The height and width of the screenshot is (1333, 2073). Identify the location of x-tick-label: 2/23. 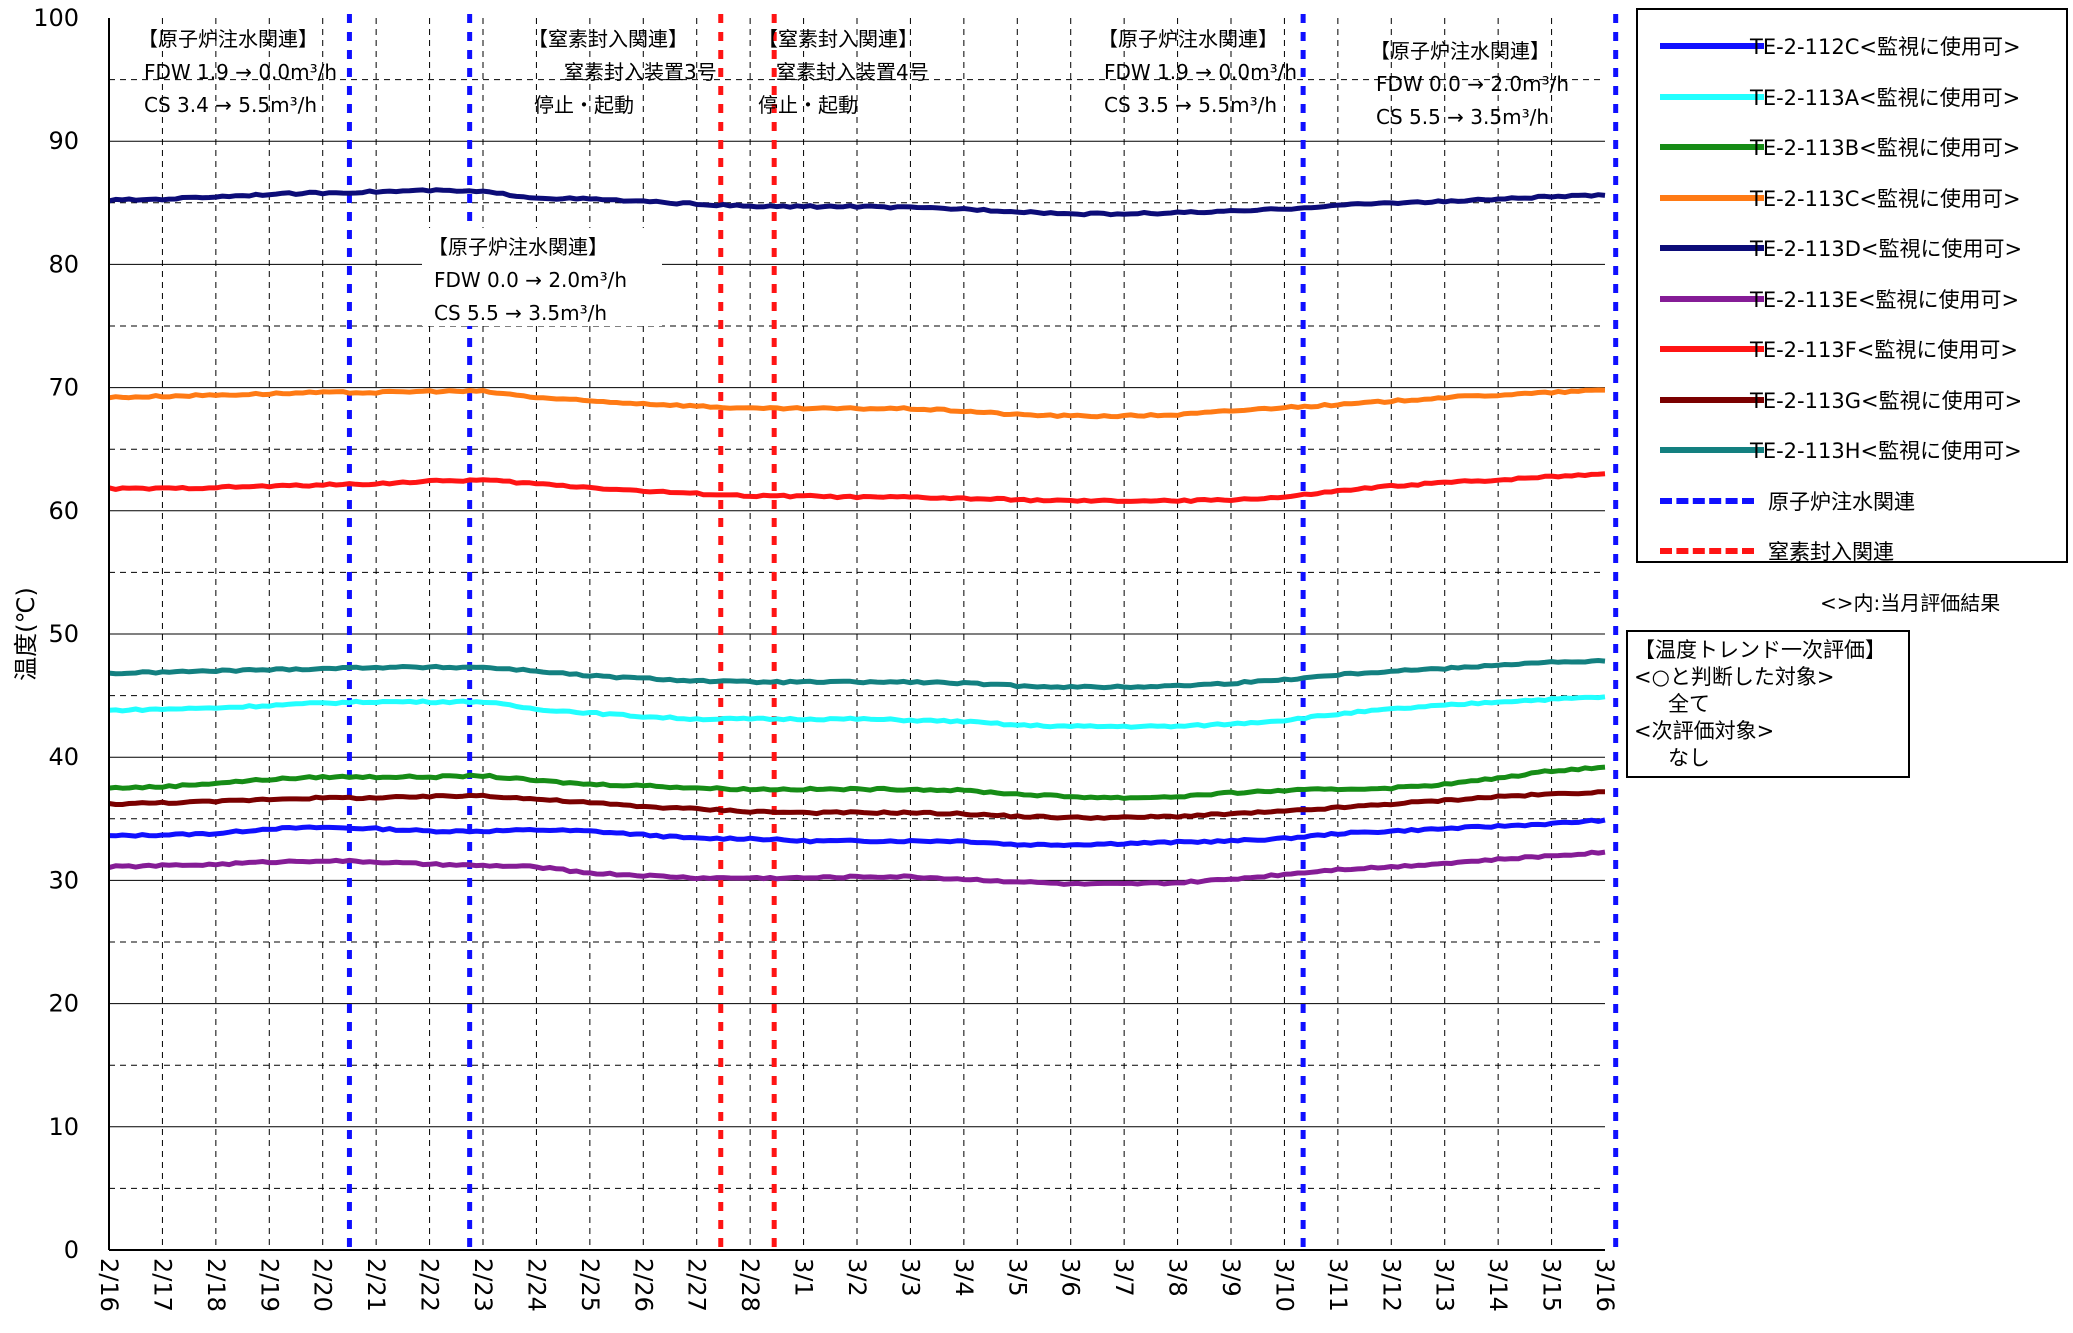
(483, 1285).